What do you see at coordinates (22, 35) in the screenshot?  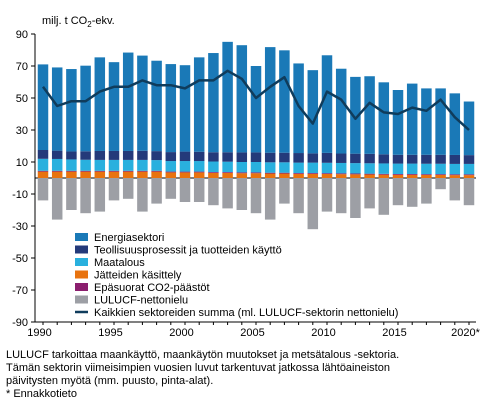 I see `y-tick-label: 90` at bounding box center [22, 35].